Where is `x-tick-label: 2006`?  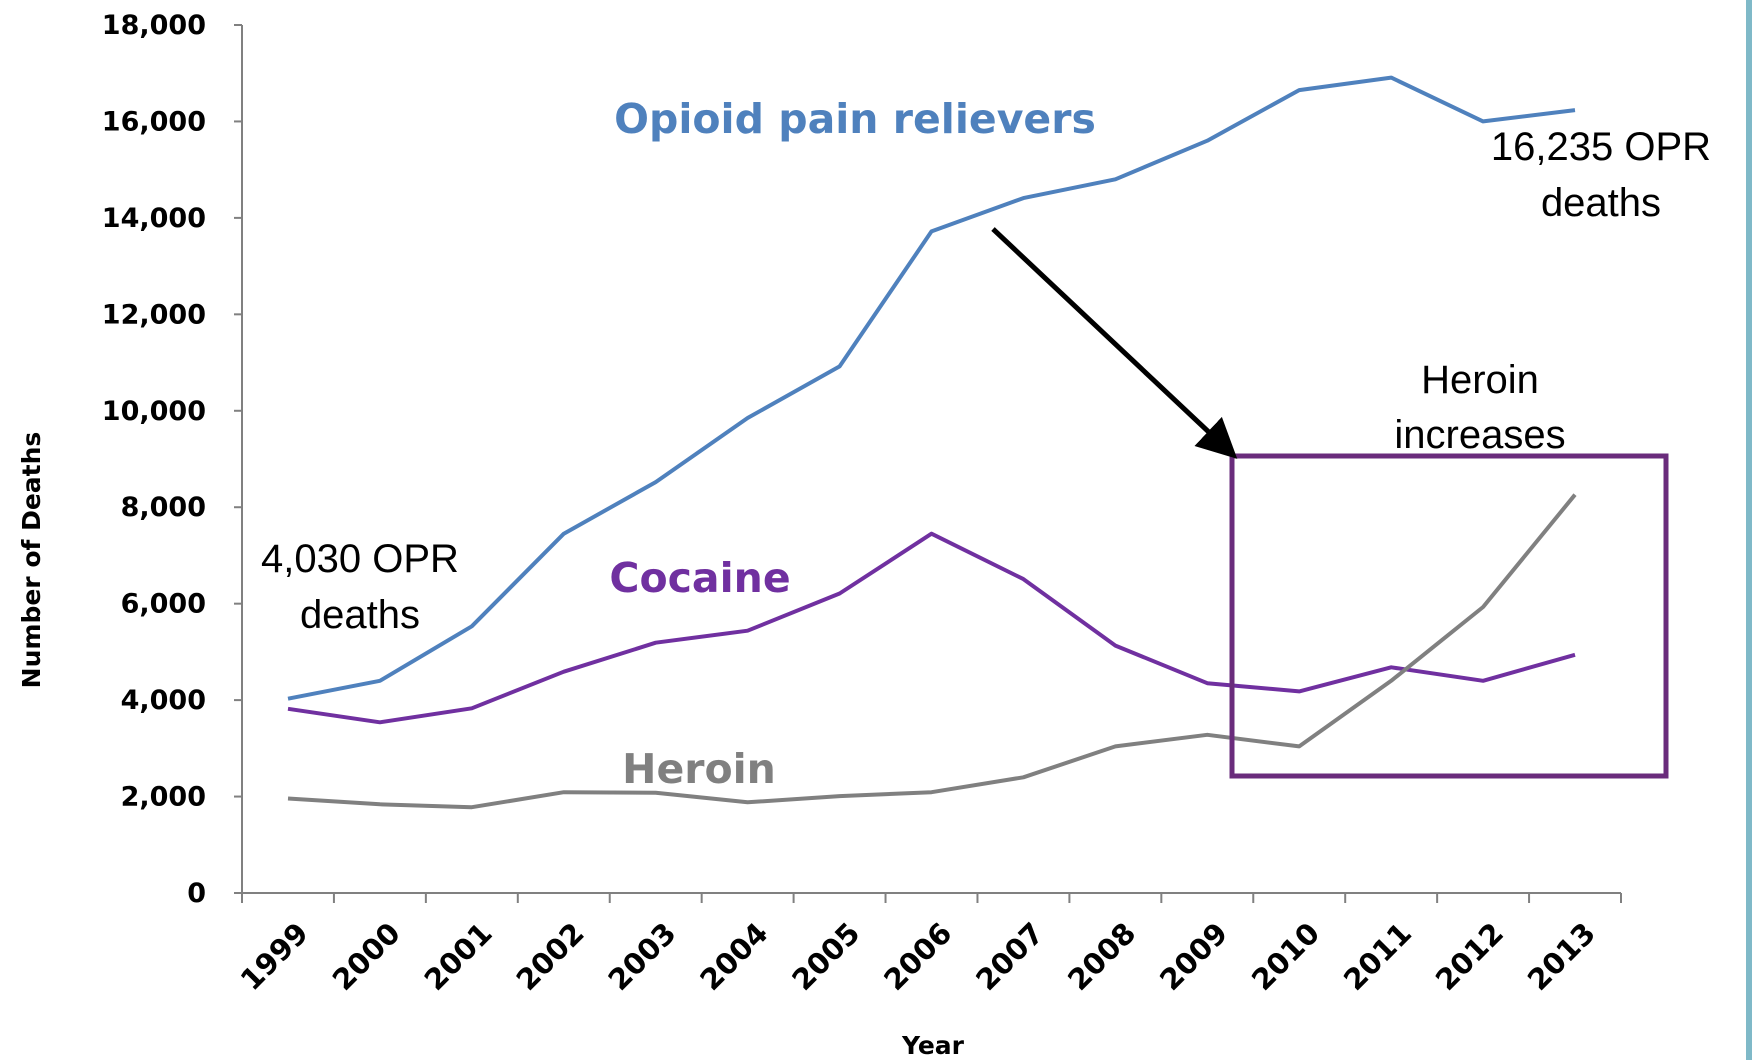 x-tick-label: 2006 is located at coordinates (917, 956).